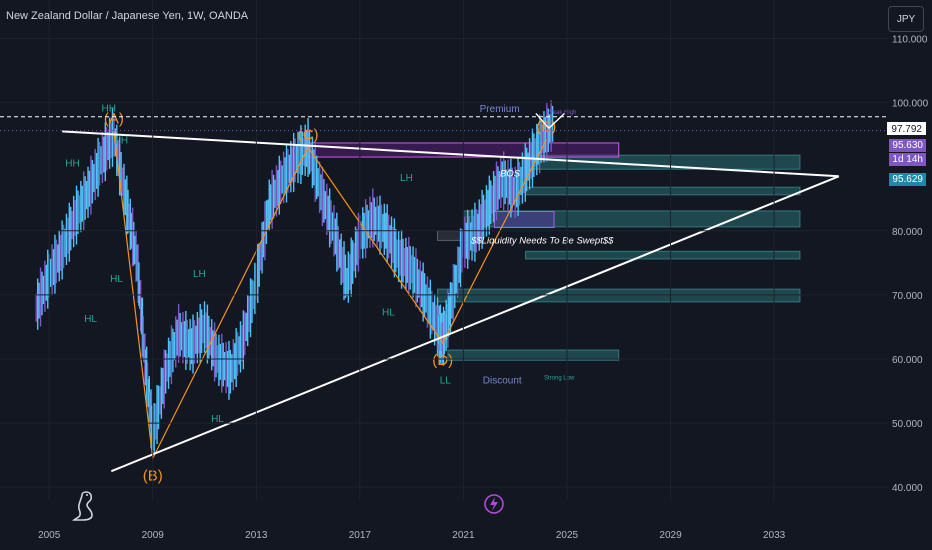  Describe the element at coordinates (907, 360) in the screenshot. I see `y-tick-label: 60.000` at that location.